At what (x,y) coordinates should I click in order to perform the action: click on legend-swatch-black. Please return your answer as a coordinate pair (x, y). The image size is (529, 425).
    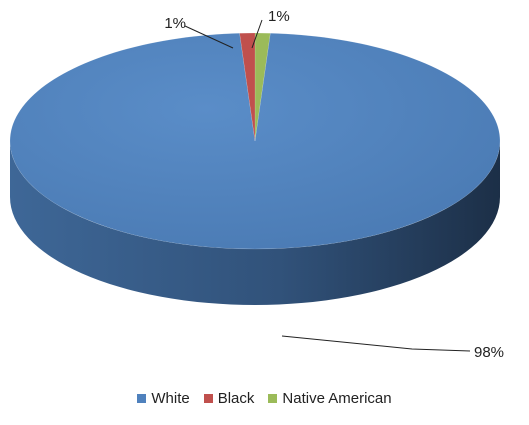
    Looking at the image, I should click on (208, 398).